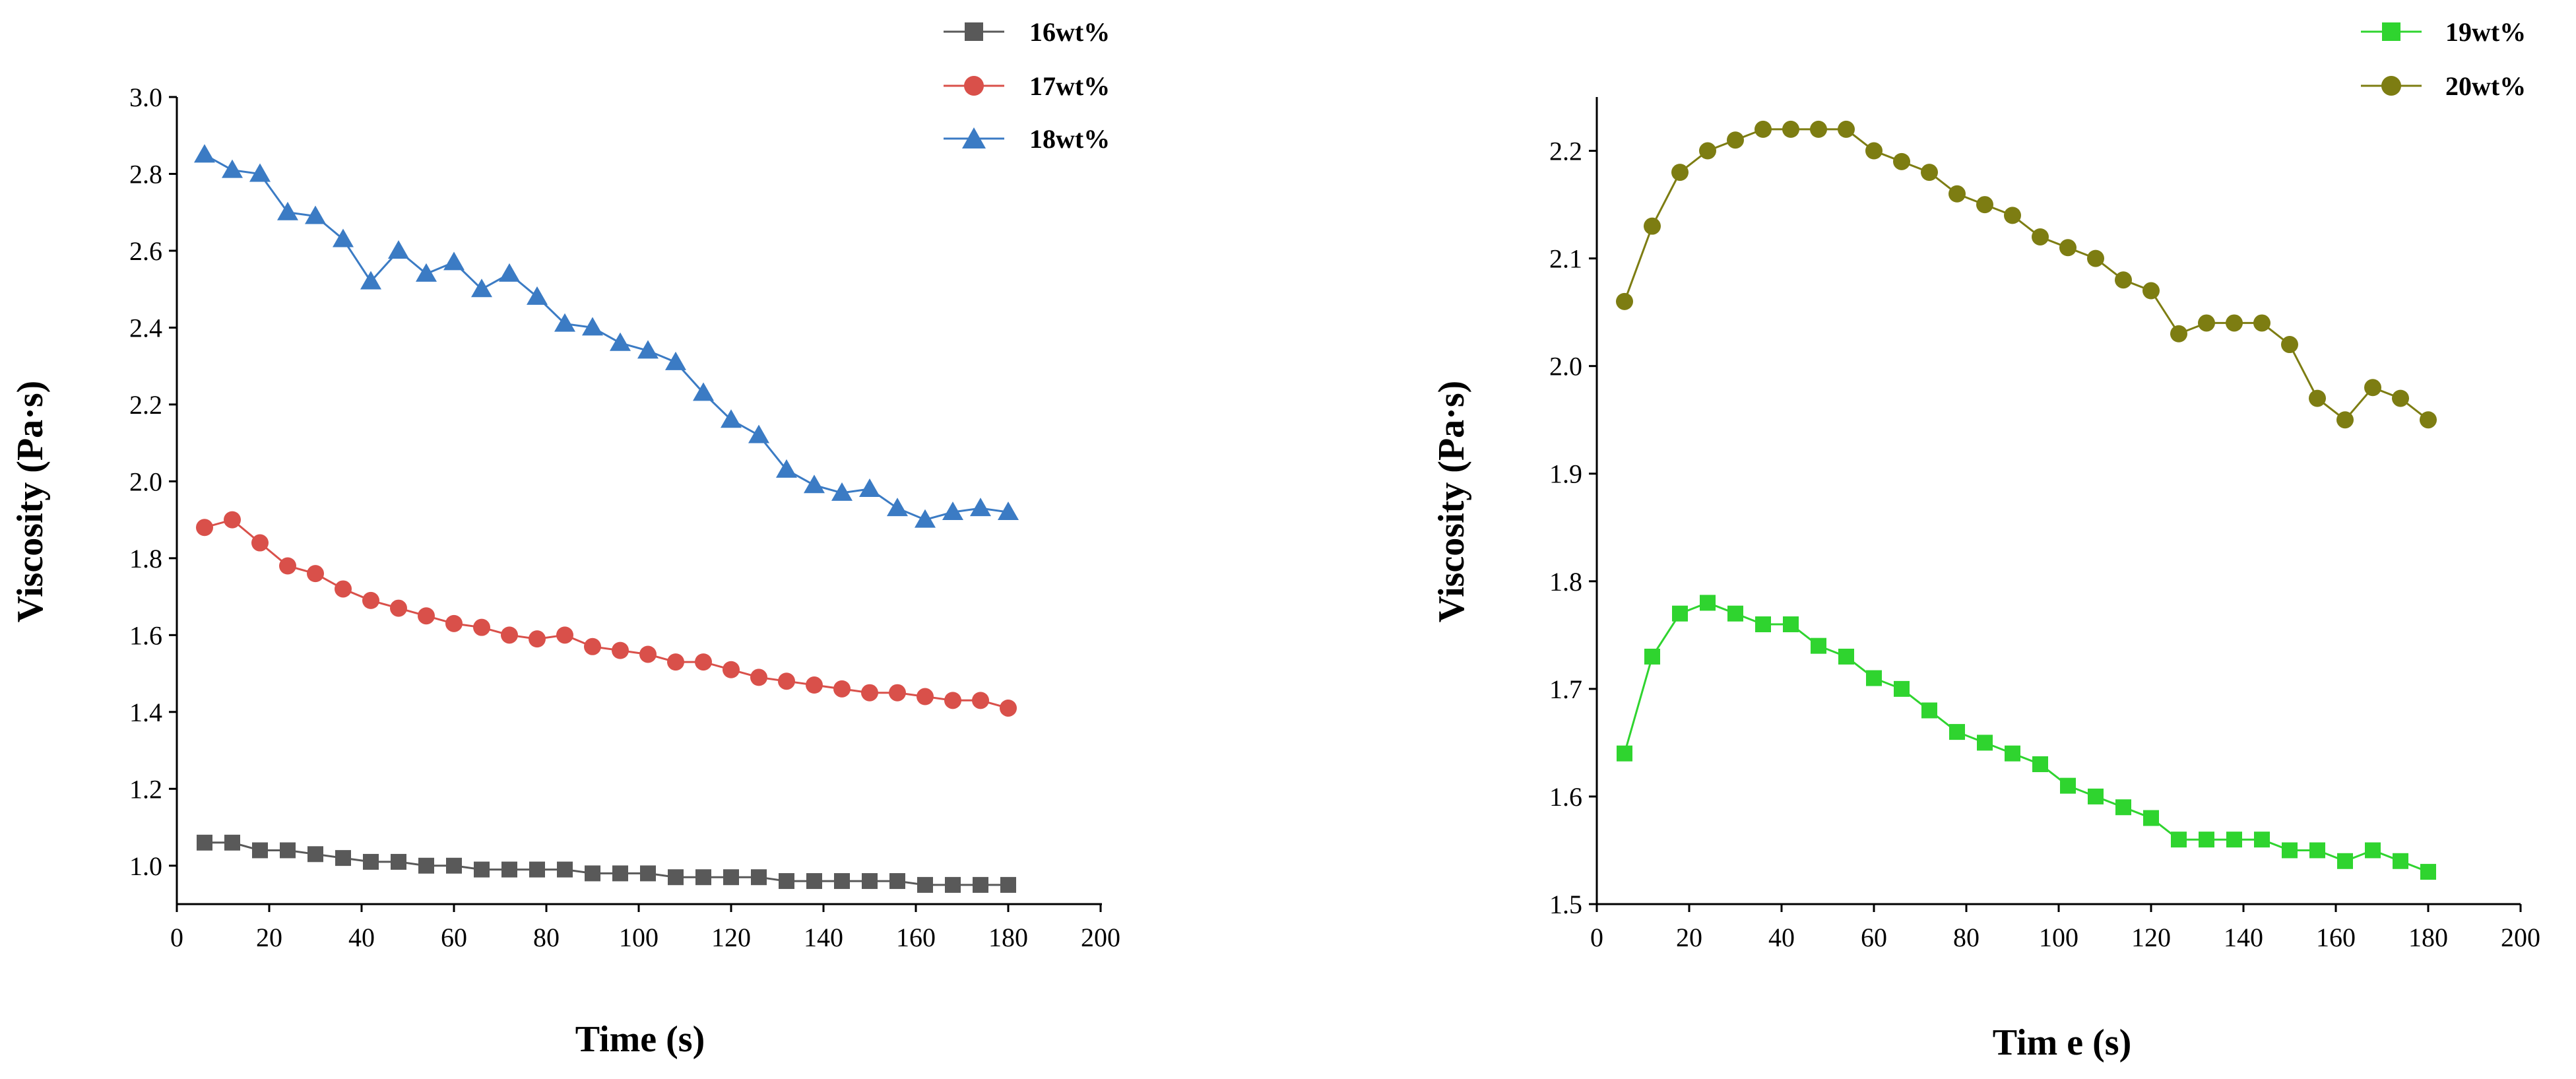 The height and width of the screenshot is (1079, 2576). I want to click on x-tick-label: 0, so click(1596, 938).